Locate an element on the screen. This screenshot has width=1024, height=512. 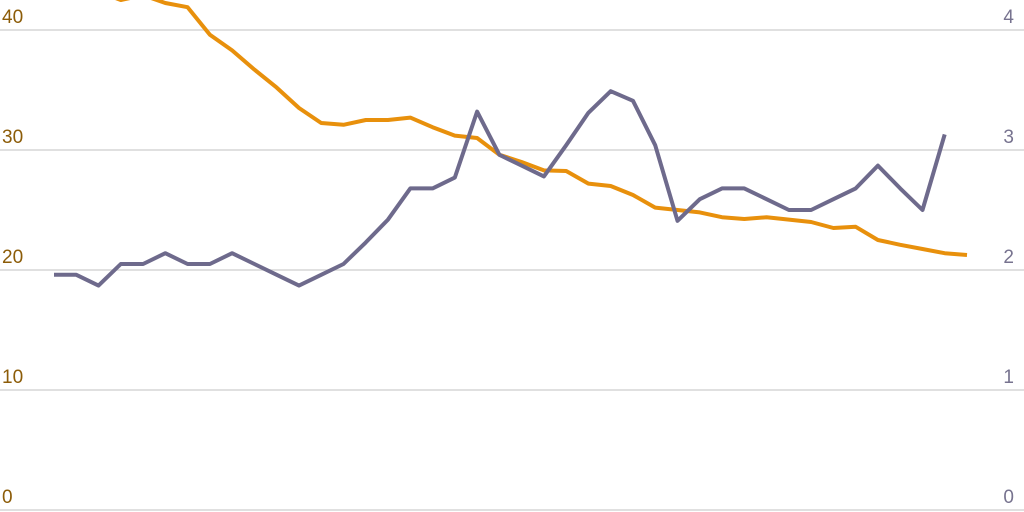
y-tick-label: 0 is located at coordinates (7, 497).